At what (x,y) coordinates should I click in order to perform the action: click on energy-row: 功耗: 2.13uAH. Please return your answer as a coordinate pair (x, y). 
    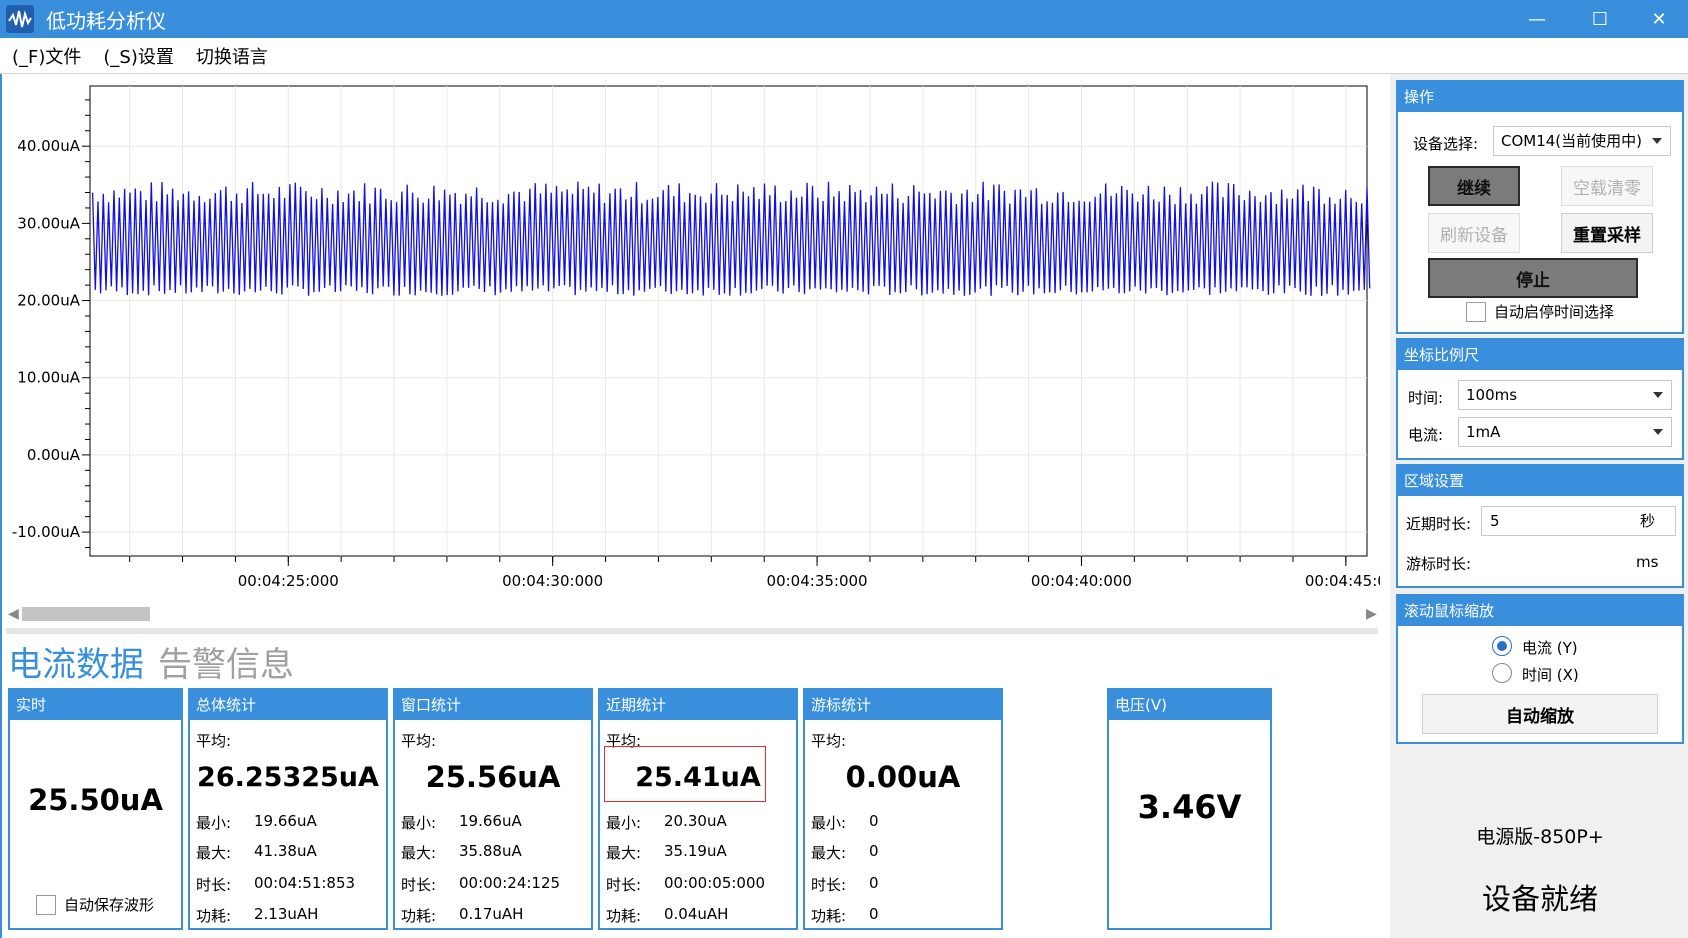
    Looking at the image, I should click on (257, 915).